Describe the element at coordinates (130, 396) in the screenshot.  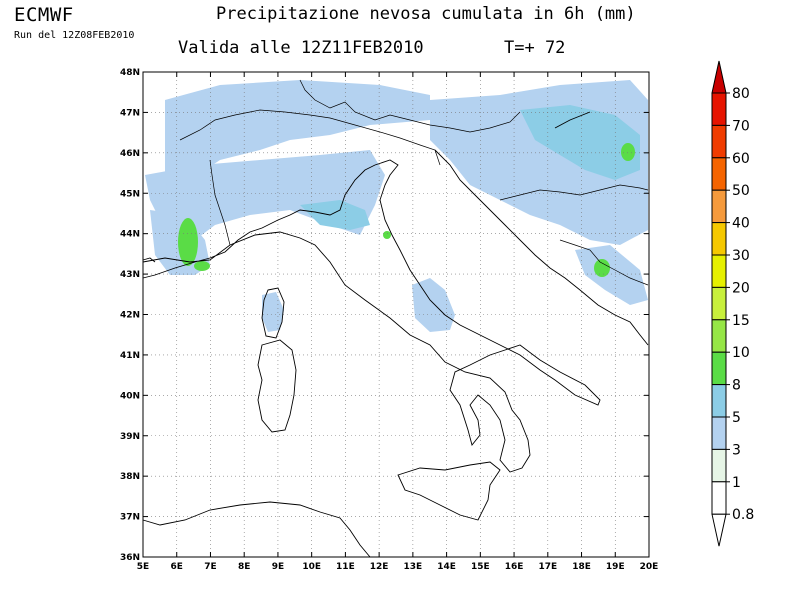
I see `lat-label-40N: 40N` at that location.